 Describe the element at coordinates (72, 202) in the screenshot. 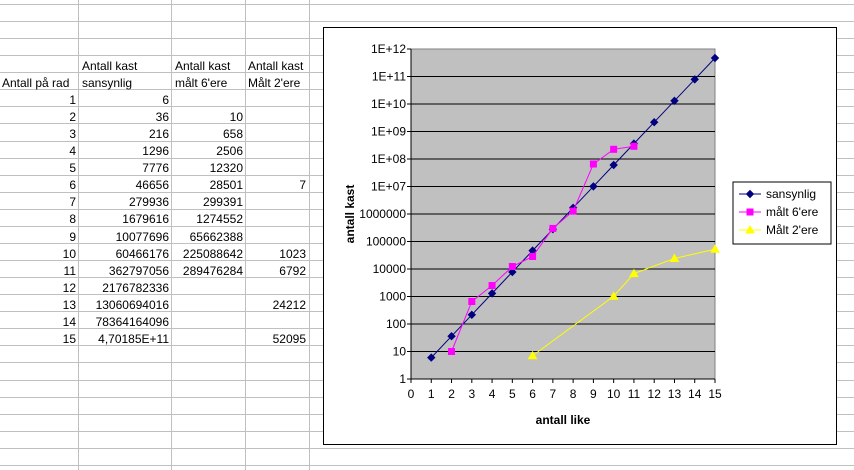

I see `cell-antall-pa-rad: 7` at that location.